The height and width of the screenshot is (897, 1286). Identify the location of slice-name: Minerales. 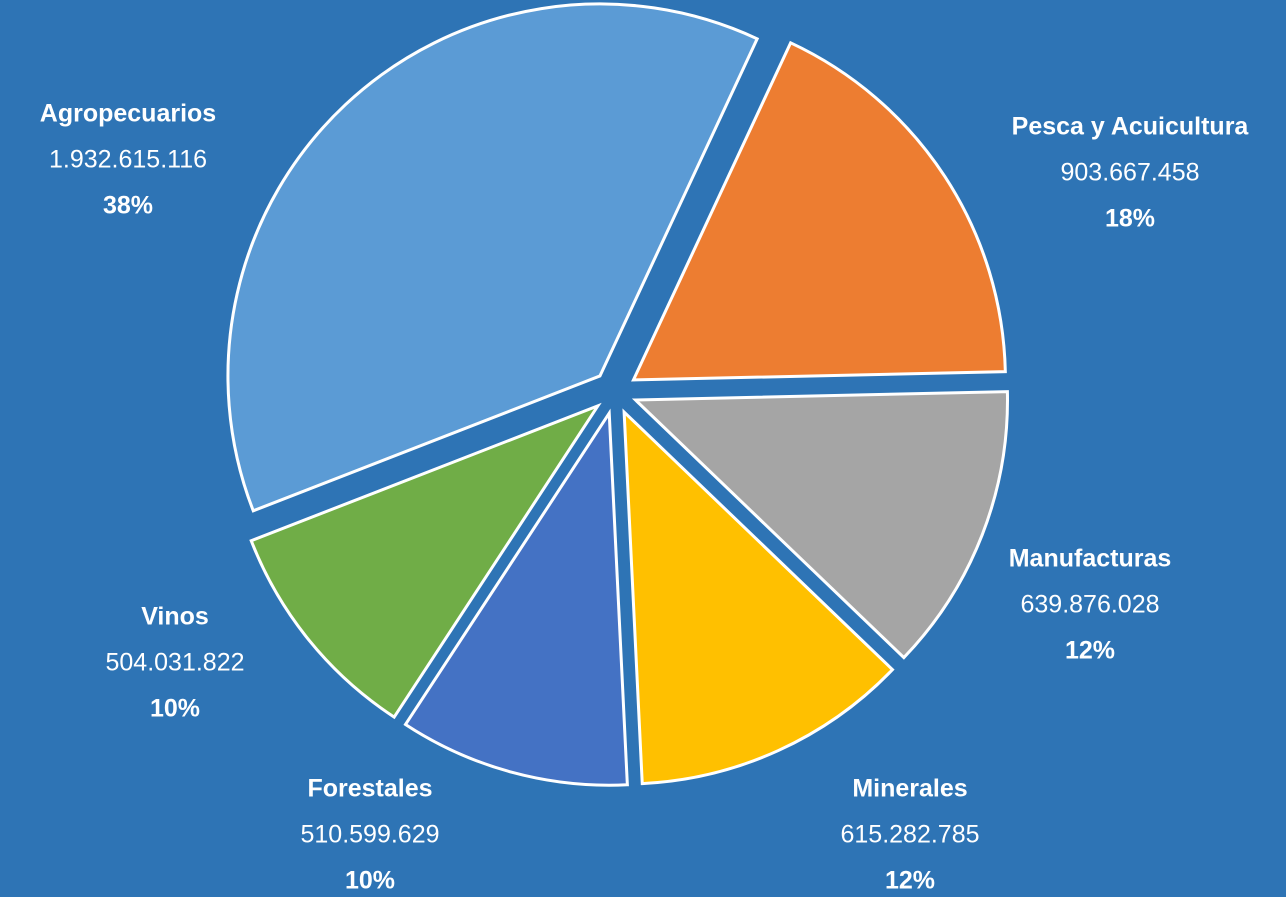
(909, 789).